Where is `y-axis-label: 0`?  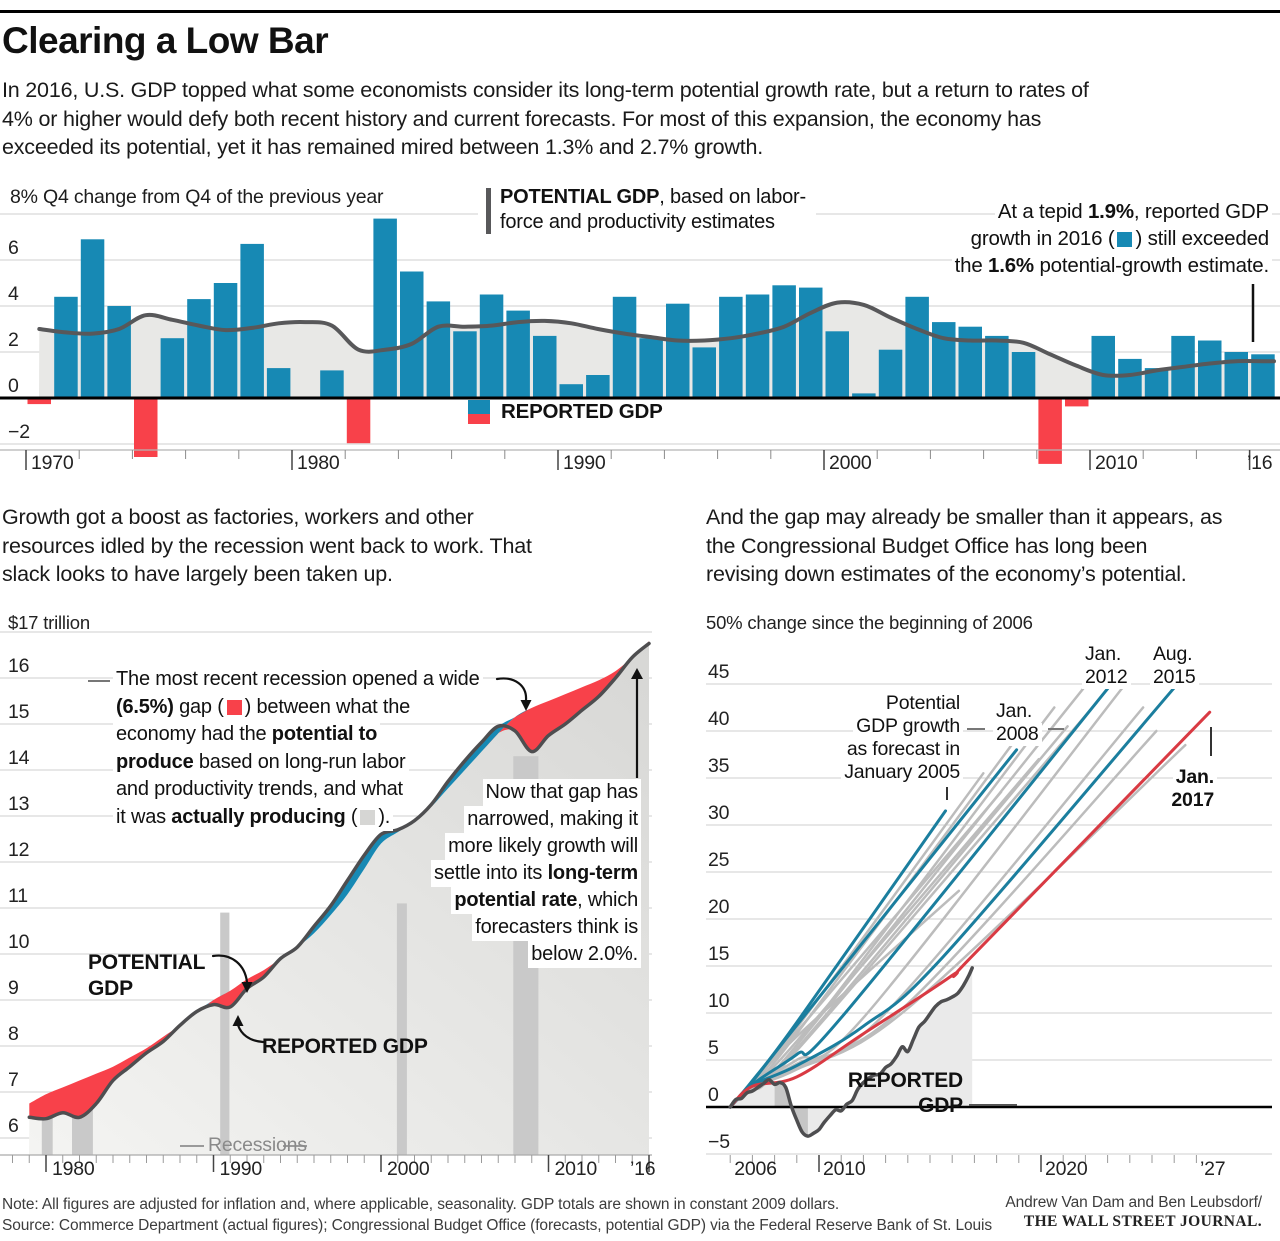 y-axis-label: 0 is located at coordinates (13, 386).